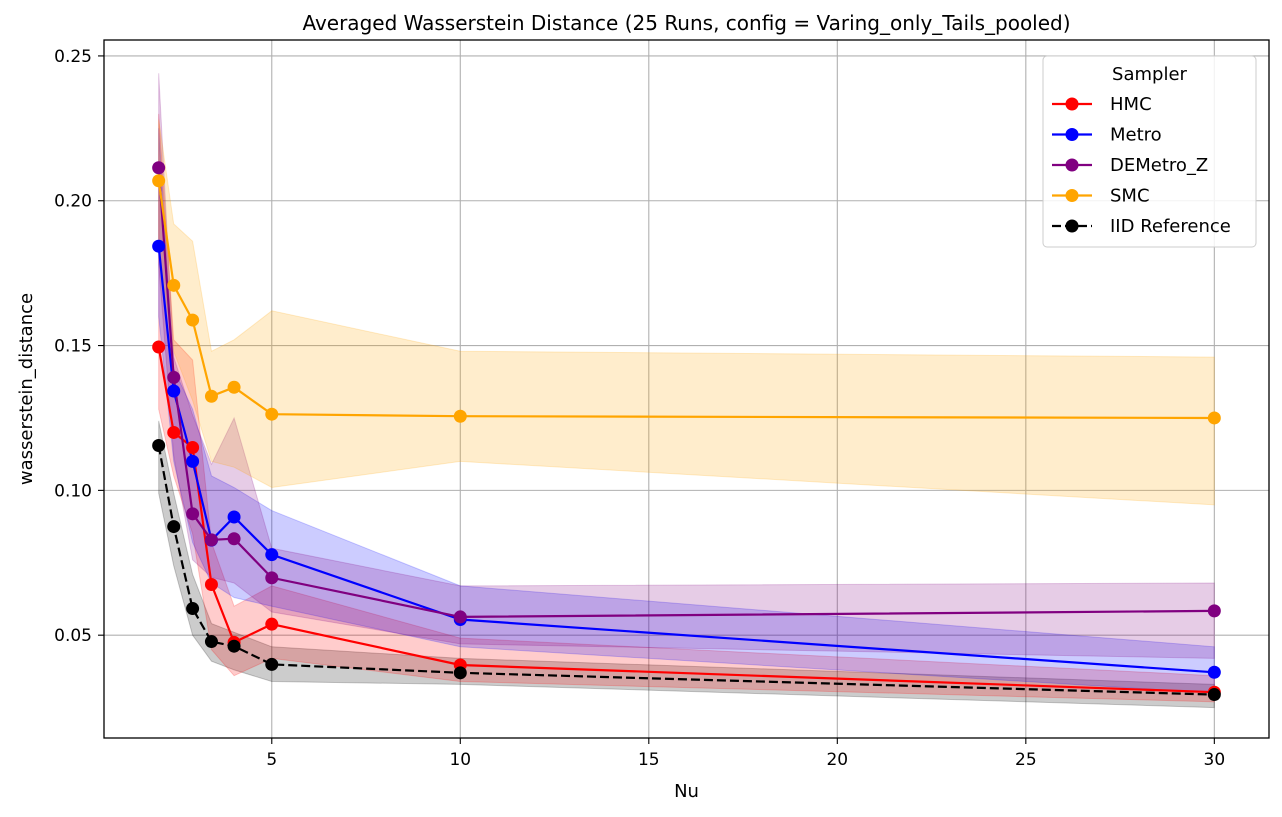 Image resolution: width=1282 pixels, height=817 pixels. What do you see at coordinates (1131, 104) in the screenshot?
I see `legend-label-hmc: HMC` at bounding box center [1131, 104].